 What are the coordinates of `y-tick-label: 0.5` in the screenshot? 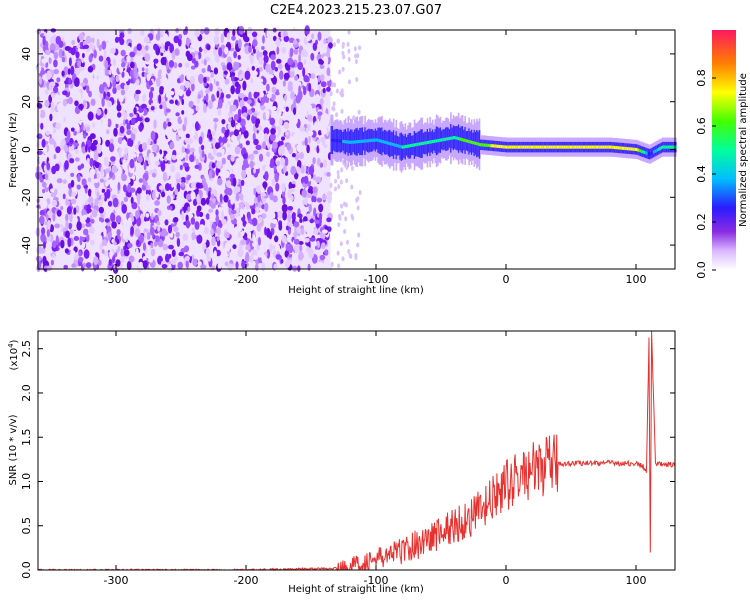 It's located at (26, 526).